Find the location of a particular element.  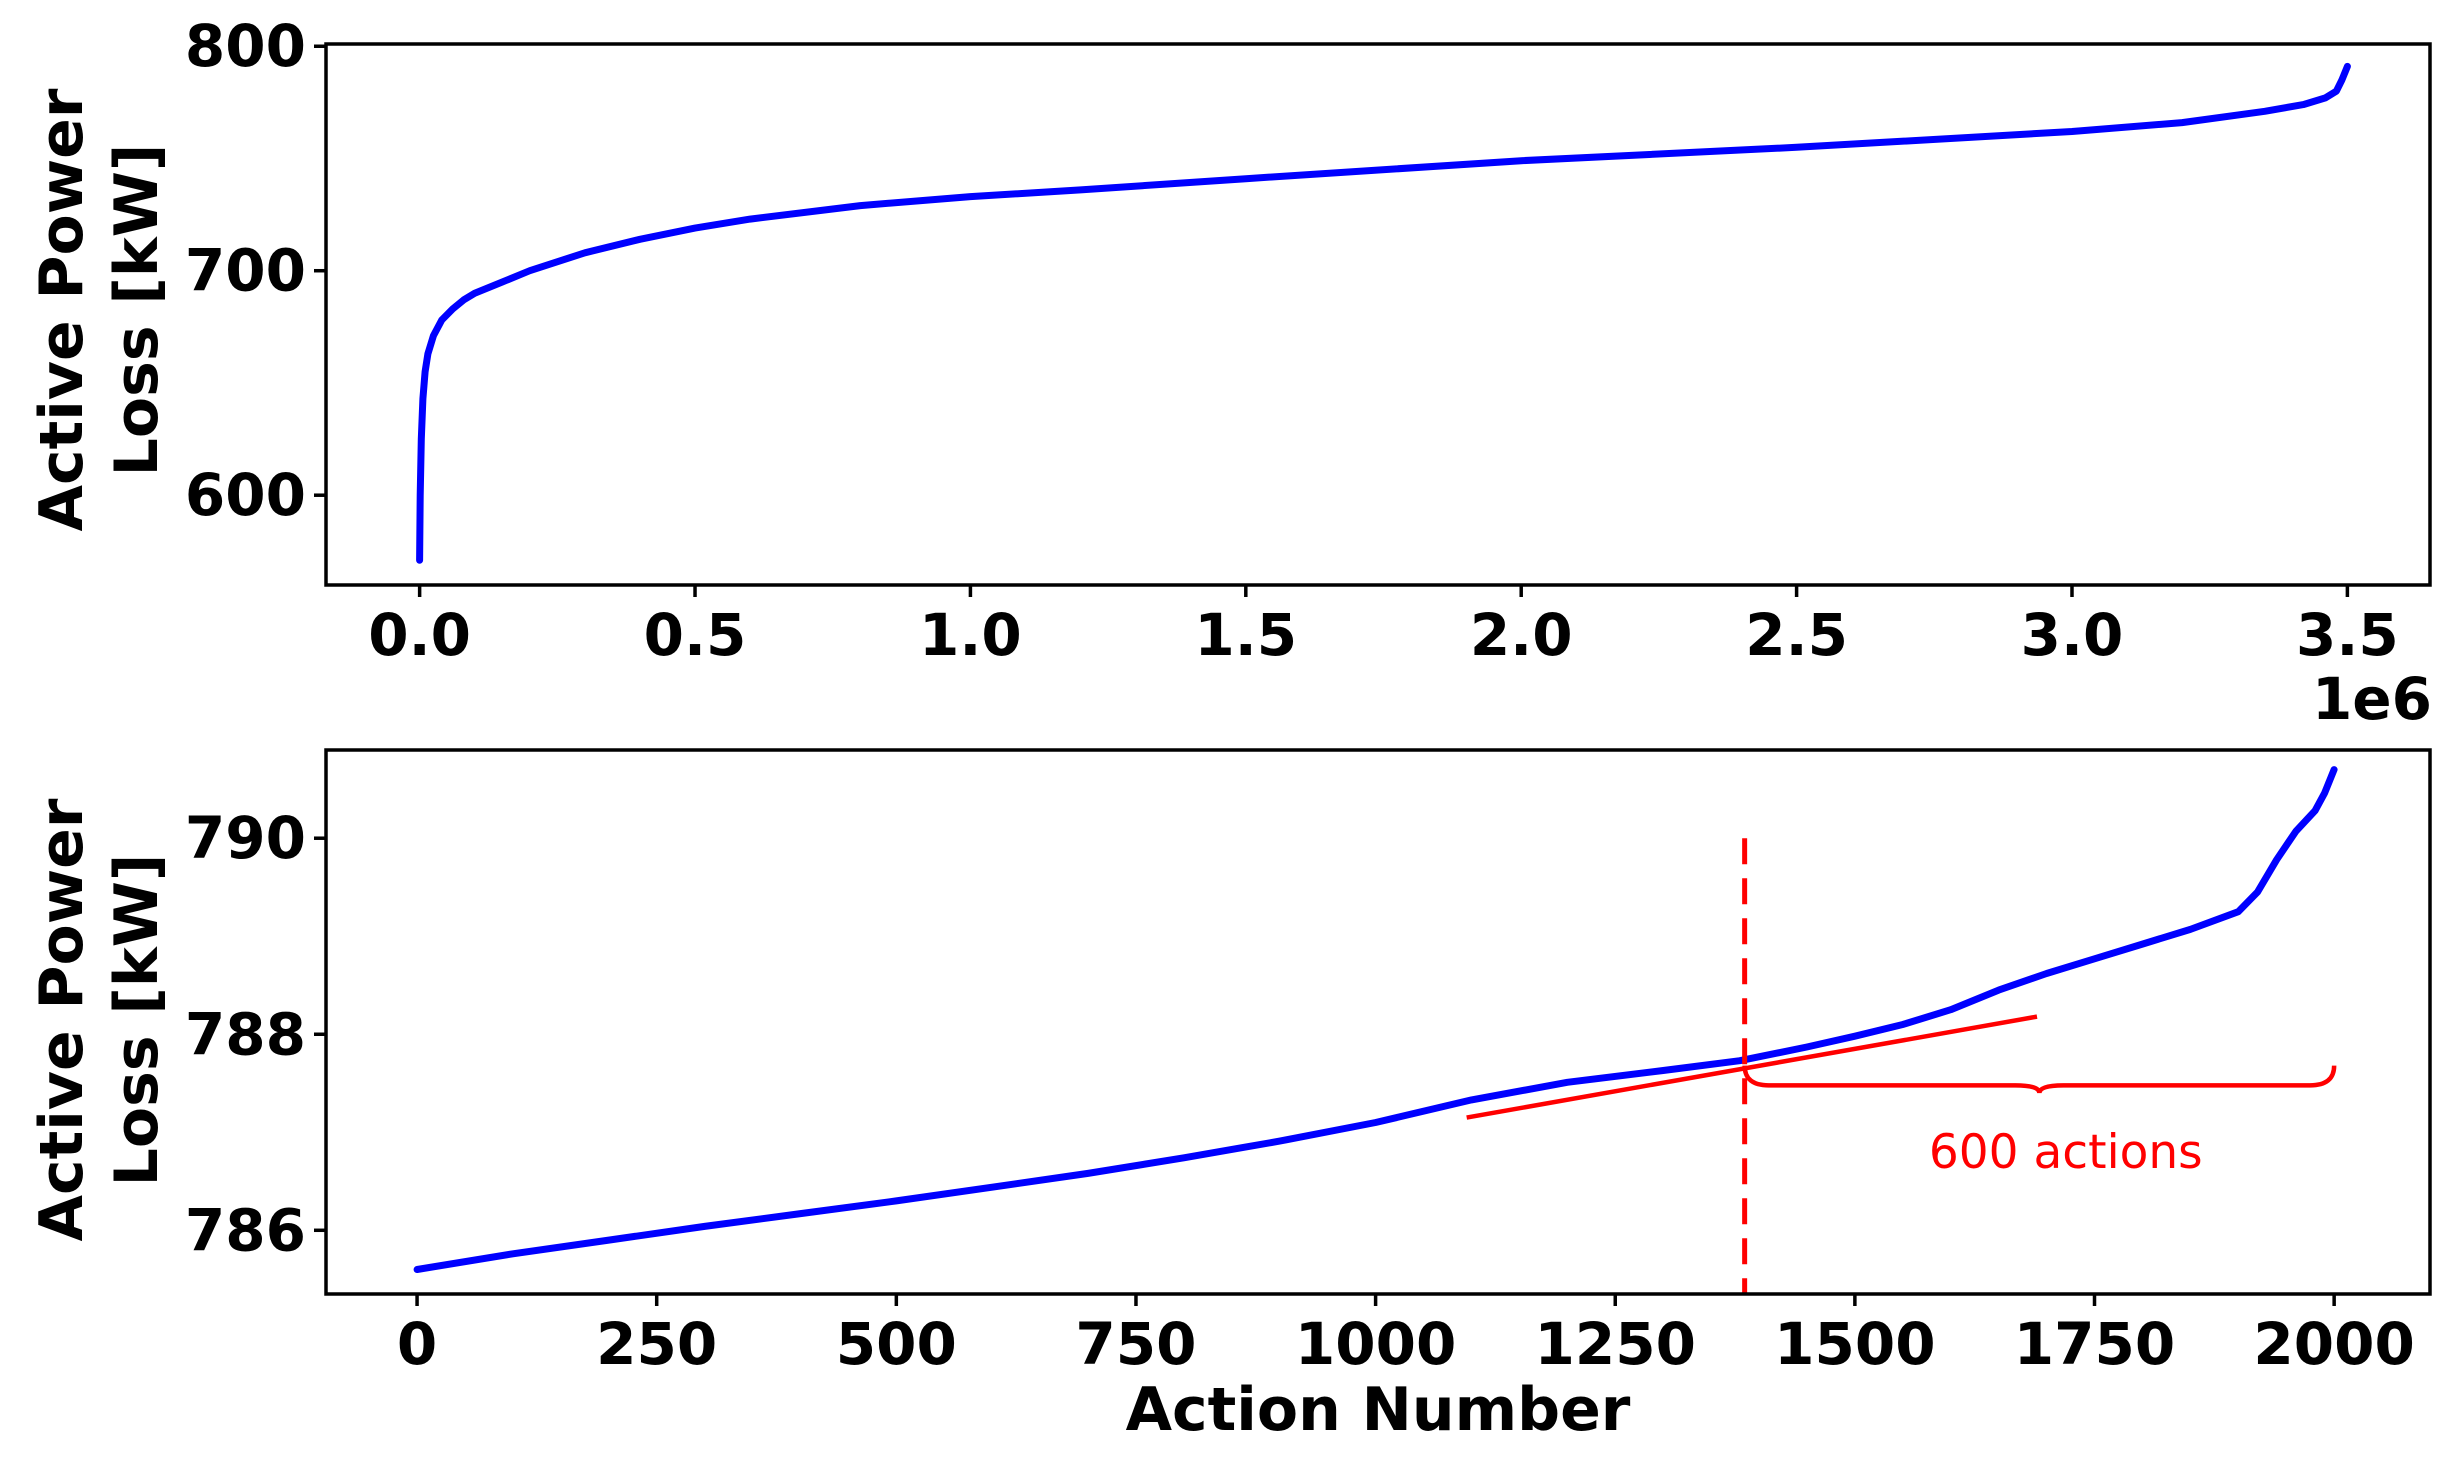

top-y-ticks: 600 700 800 is located at coordinates (255, 270).